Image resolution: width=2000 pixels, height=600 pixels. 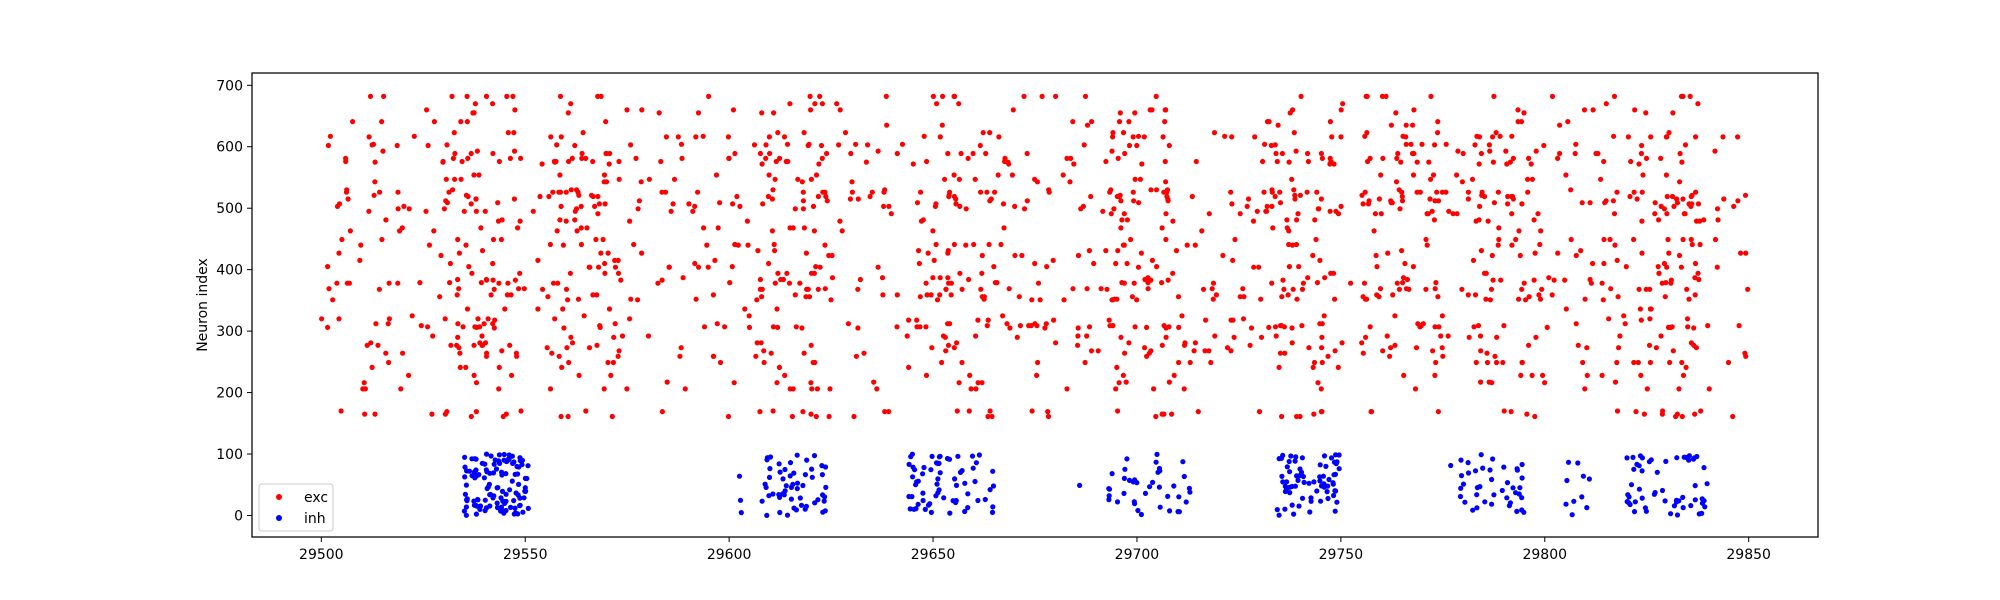 What do you see at coordinates (1035, 550) in the screenshot?
I see `x-axis-ticks: 29500 29550 29600 29650 29700 29750 29800 29850` at bounding box center [1035, 550].